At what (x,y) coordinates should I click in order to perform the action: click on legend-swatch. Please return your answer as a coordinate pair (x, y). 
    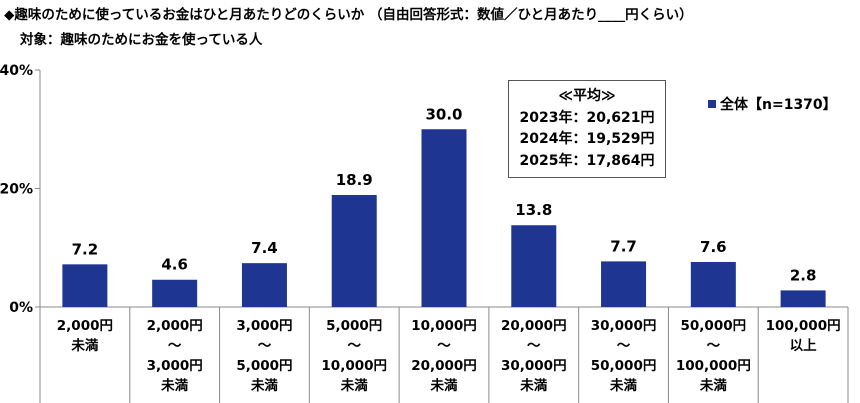
    Looking at the image, I should click on (712, 104).